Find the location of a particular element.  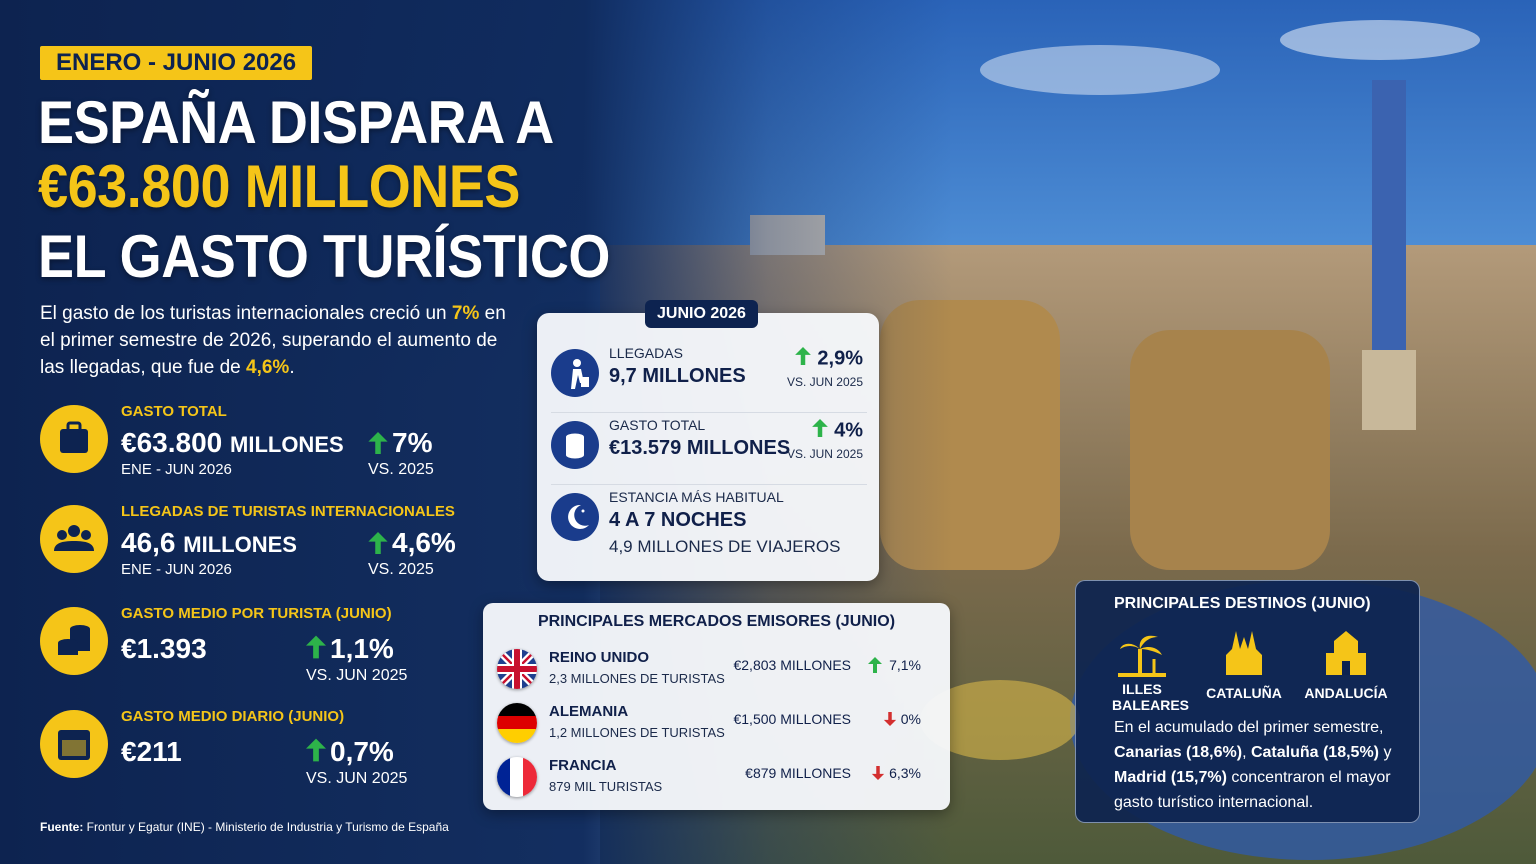

market-change: 7,1% is located at coordinates (893, 666).